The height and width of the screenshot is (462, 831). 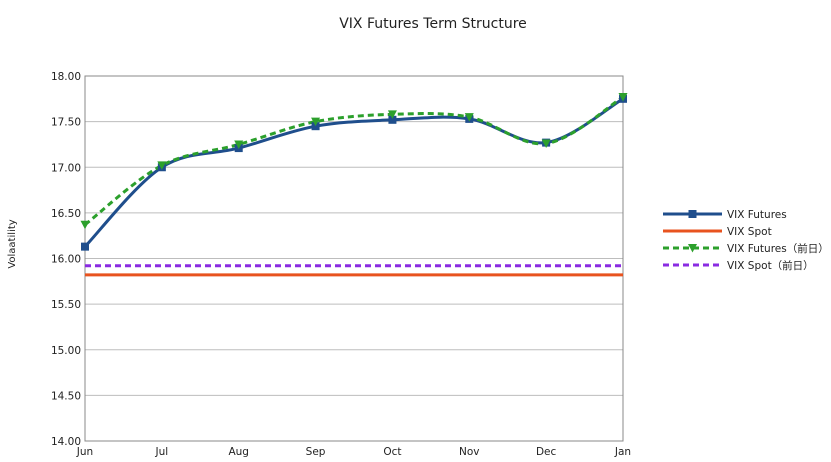 What do you see at coordinates (778, 248) in the screenshot?
I see `legend-label: VIX Futures（前日）` at bounding box center [778, 248].